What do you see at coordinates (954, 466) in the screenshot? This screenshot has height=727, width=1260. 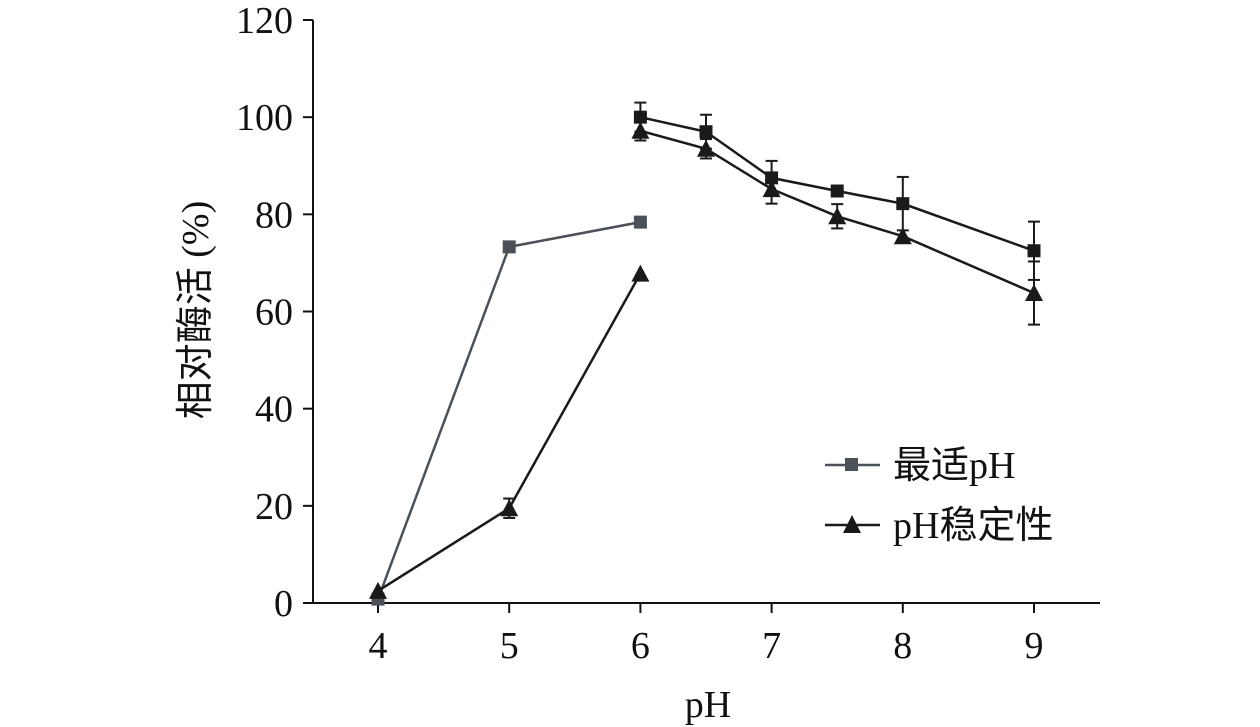 I see `legend-label-optimal-ph: 最适pH` at bounding box center [954, 466].